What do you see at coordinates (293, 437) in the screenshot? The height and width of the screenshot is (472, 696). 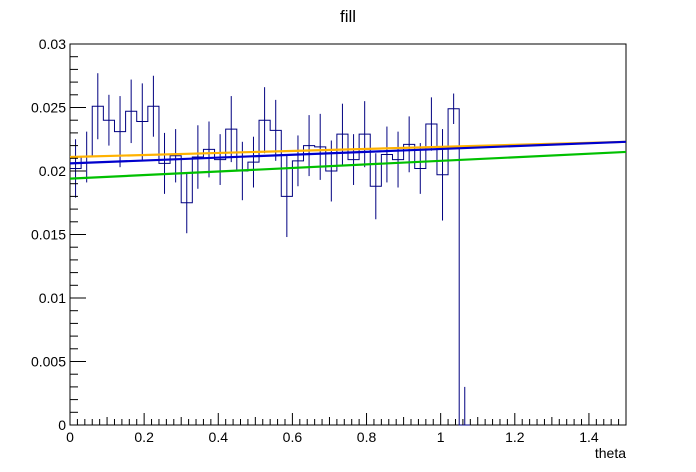 I see `x-tick-label: 0.6` at bounding box center [293, 437].